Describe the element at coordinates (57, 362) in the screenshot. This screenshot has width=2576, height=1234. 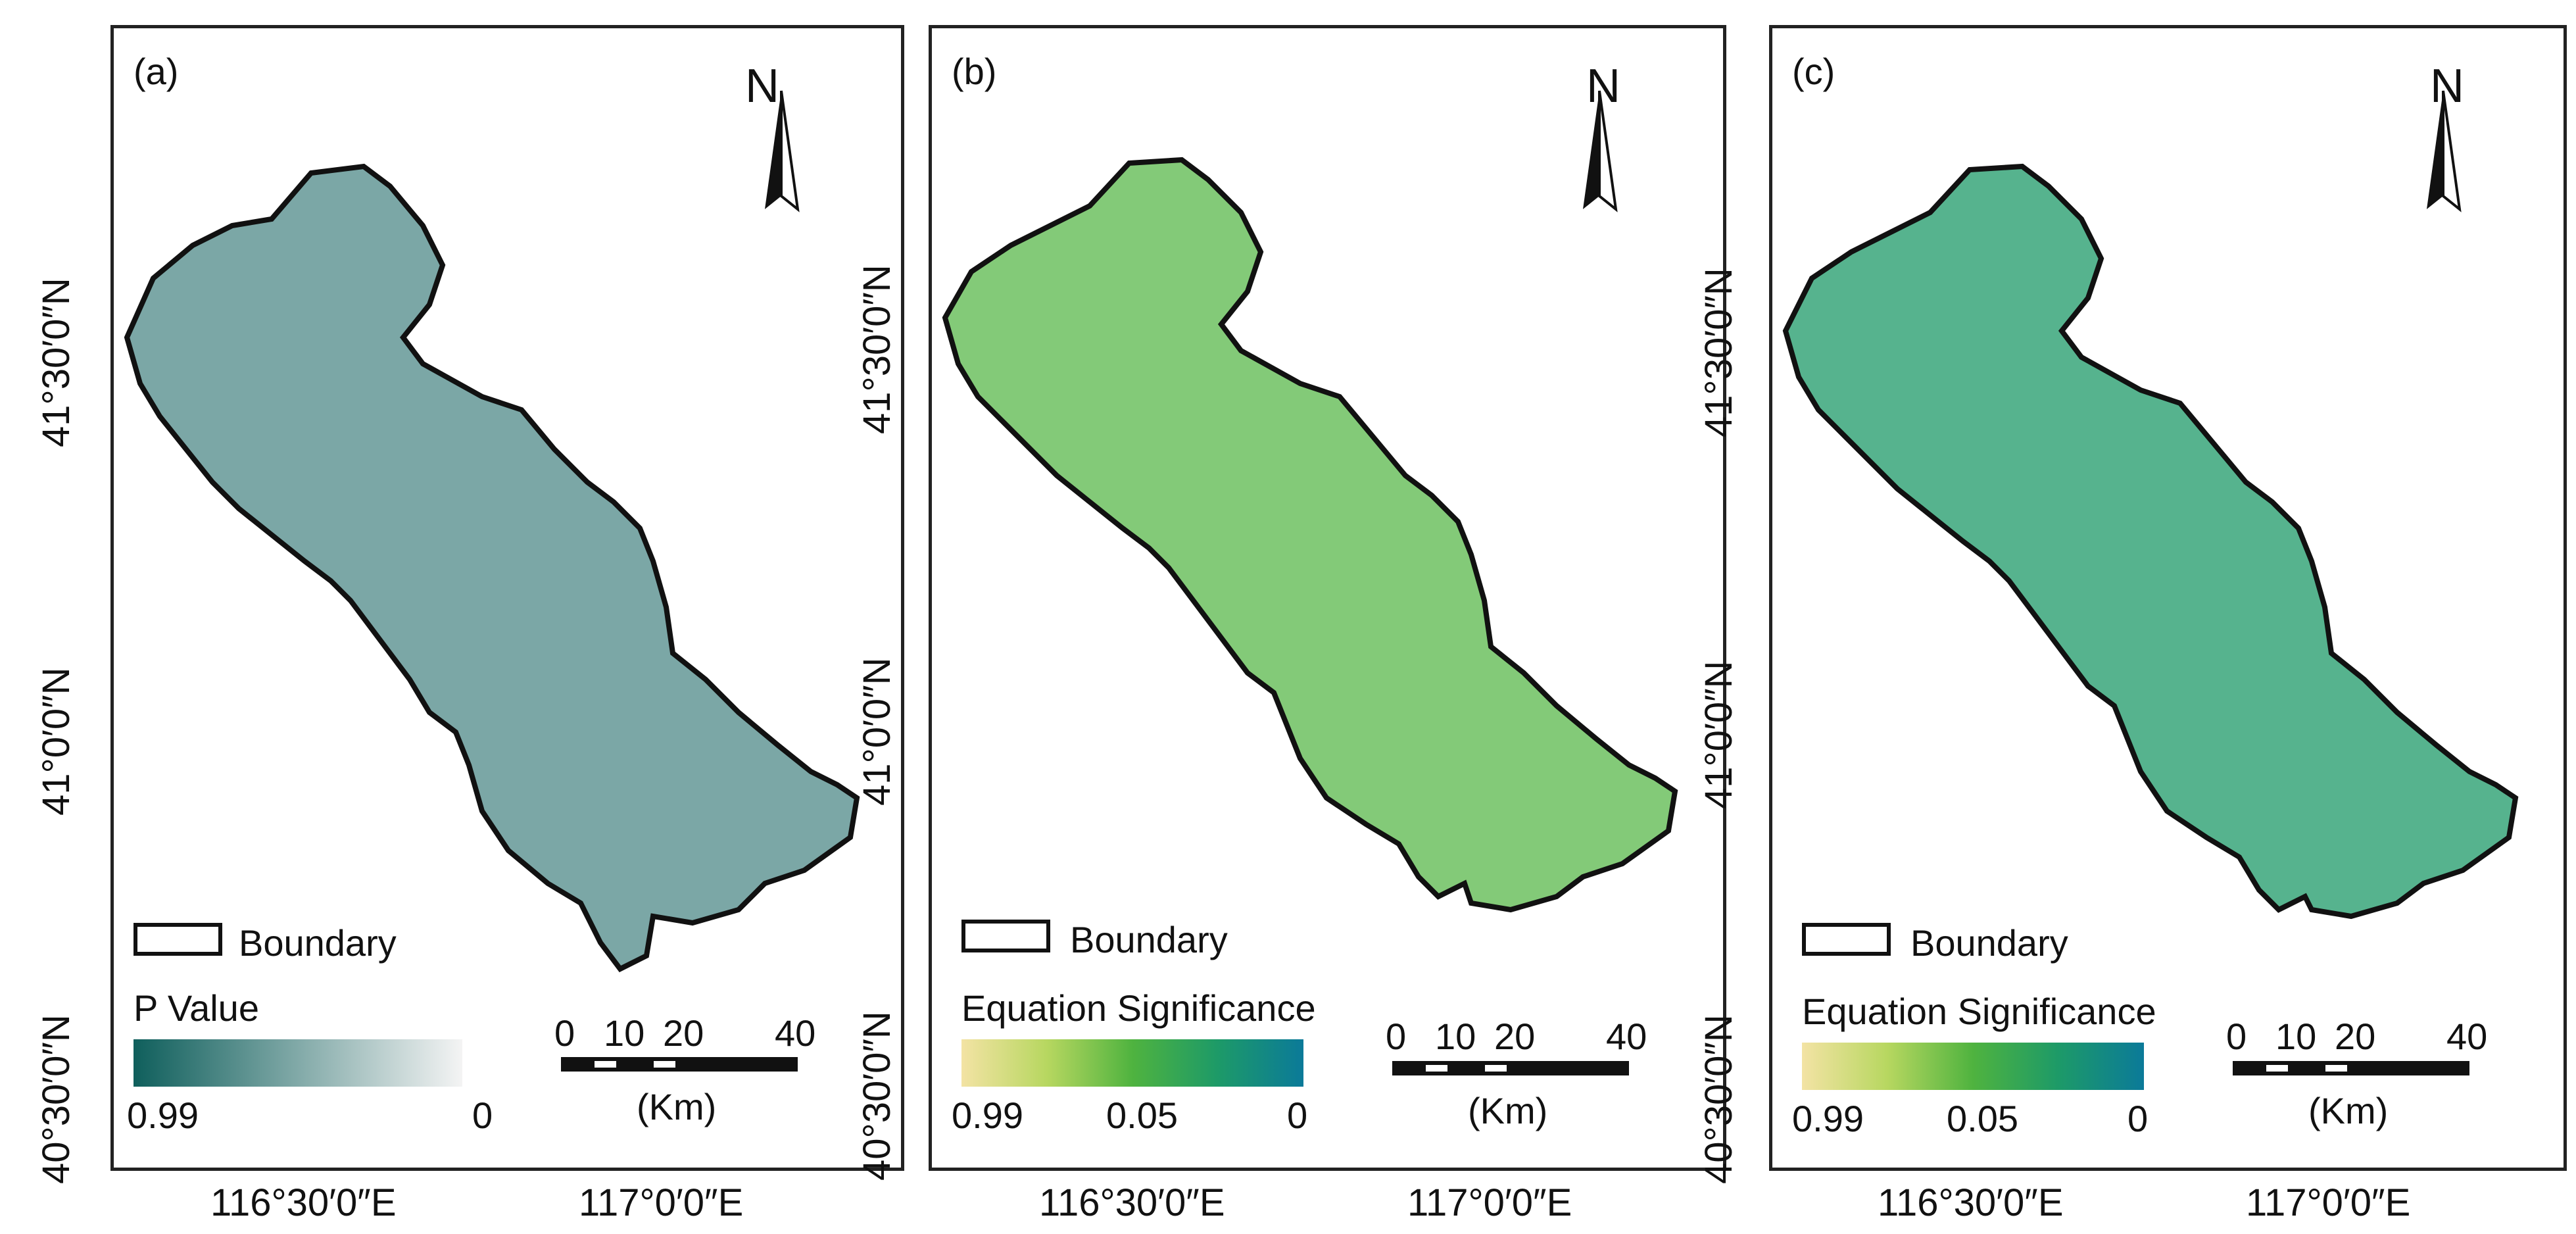
I see `y-tick-a-1: 41°30′0″N` at that location.